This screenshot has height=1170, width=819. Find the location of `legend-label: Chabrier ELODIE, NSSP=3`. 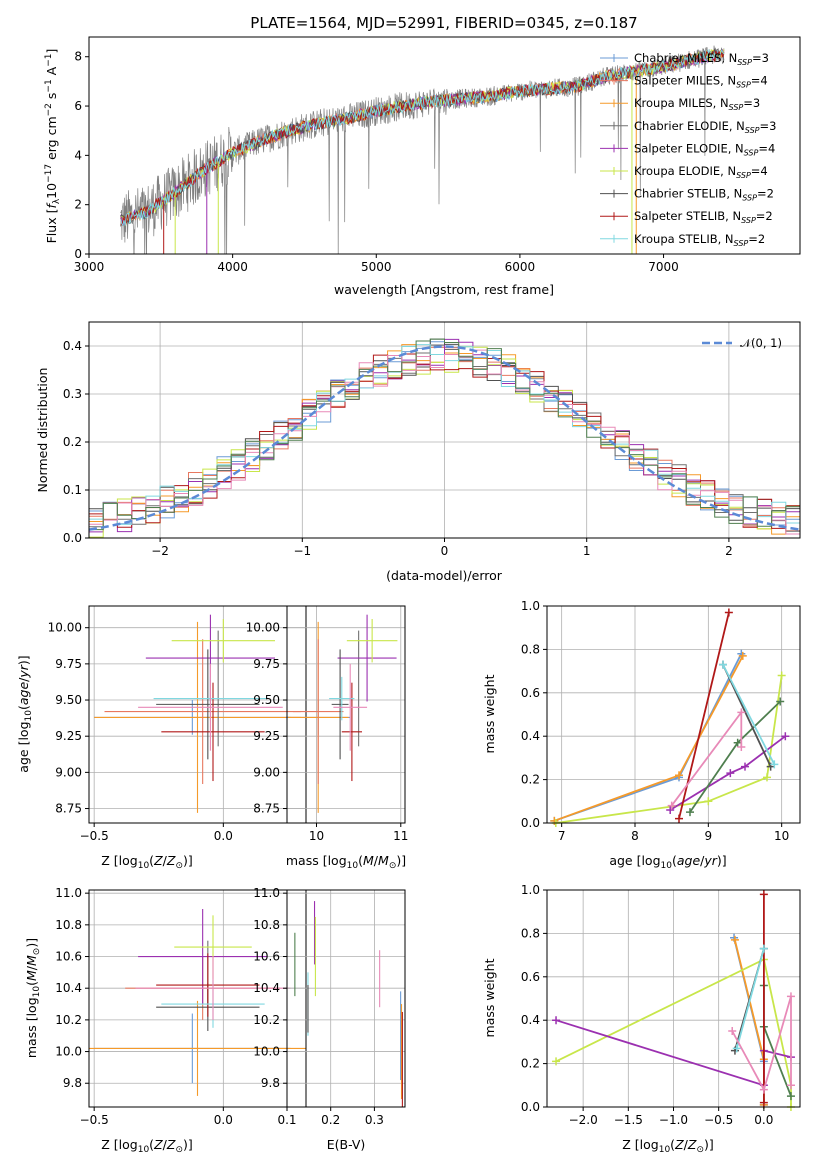

legend-label: Chabrier ELODIE, NSSP=3 is located at coordinates (705, 127).